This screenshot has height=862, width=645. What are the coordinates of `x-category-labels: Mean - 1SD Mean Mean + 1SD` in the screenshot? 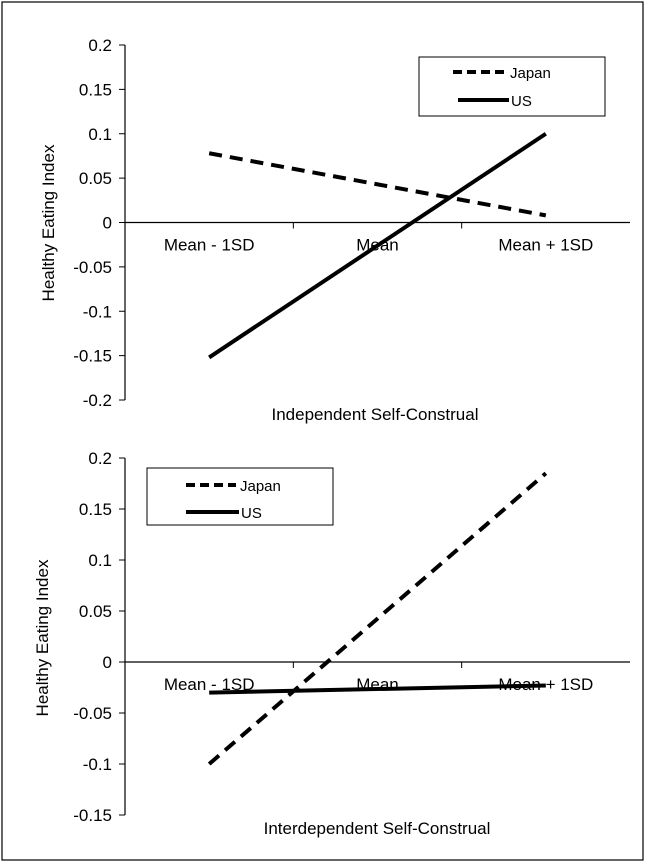 It's located at (379, 684).